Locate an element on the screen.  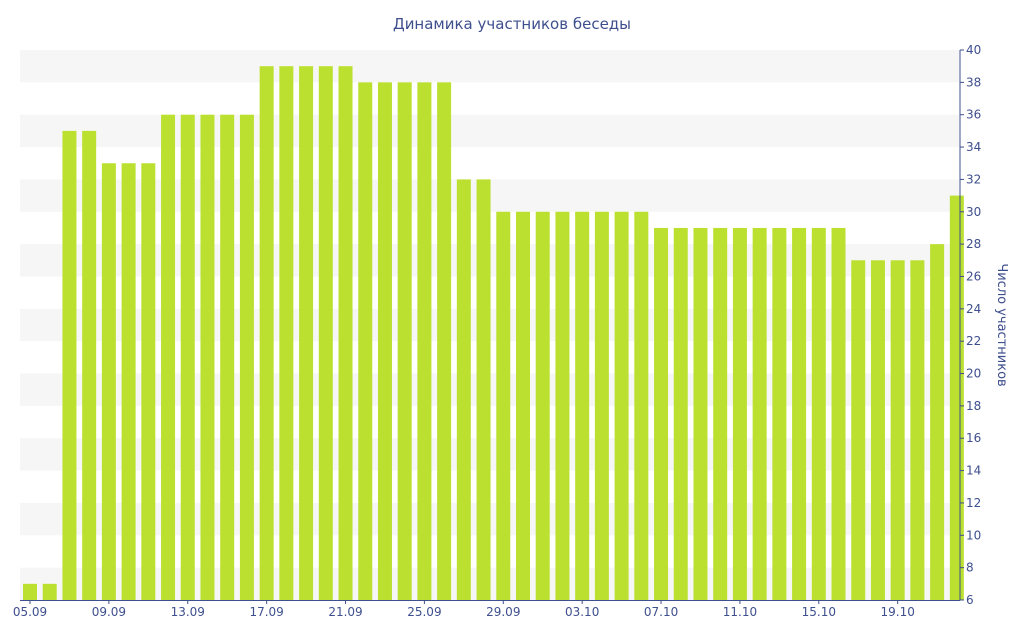
y-axis-label: Число участников is located at coordinates (1001, 324).